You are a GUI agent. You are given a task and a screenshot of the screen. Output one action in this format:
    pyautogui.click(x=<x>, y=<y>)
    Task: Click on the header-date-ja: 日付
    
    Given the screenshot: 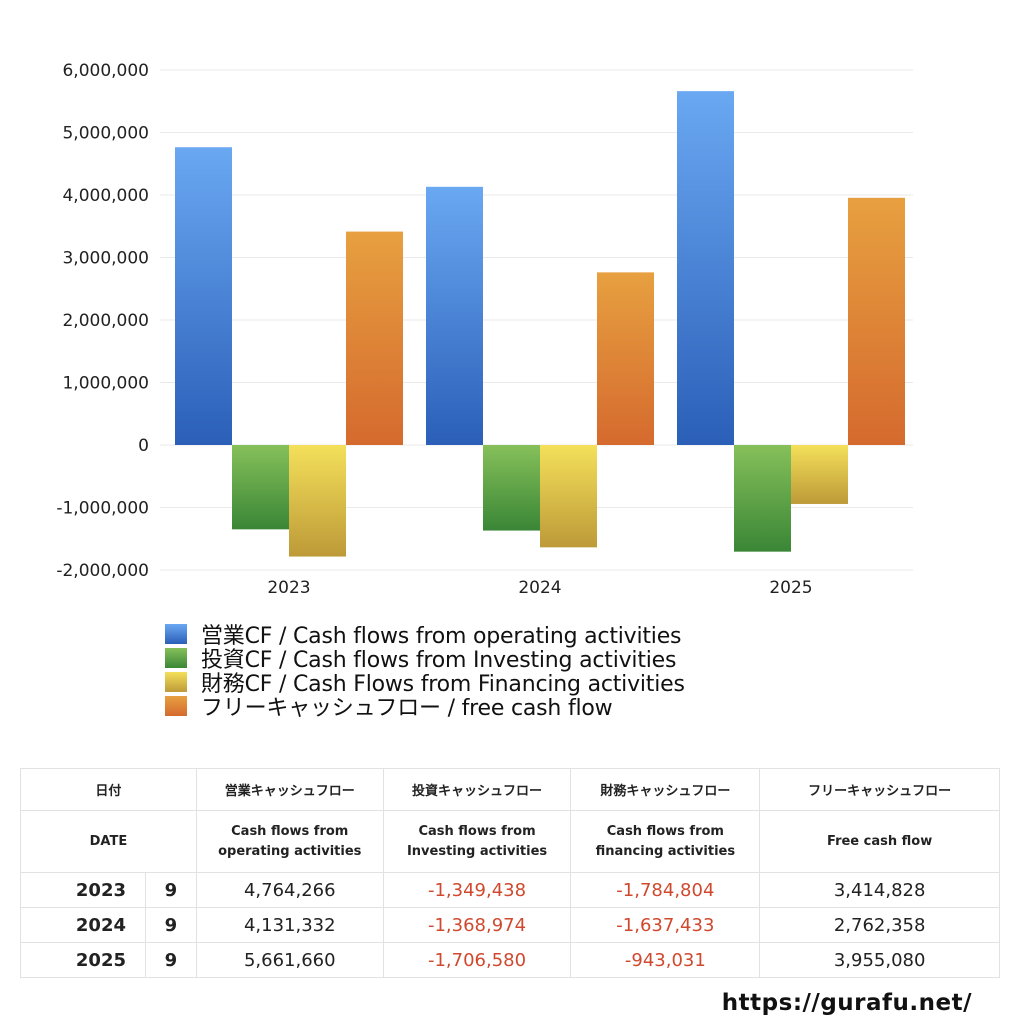 What is the action you would take?
    pyautogui.click(x=108, y=789)
    